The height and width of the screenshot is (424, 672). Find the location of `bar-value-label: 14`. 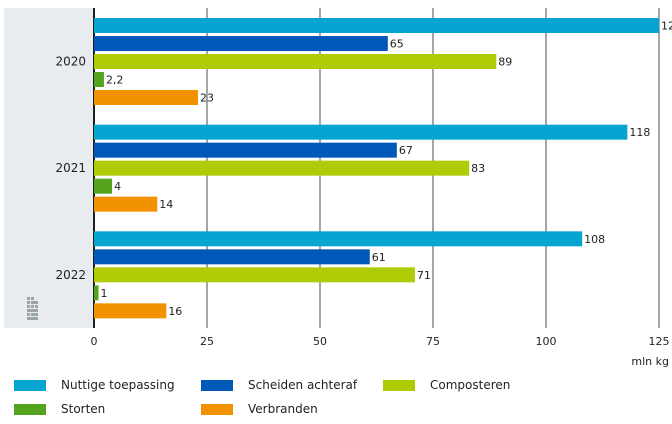

bar-value-label: 14 is located at coordinates (166, 204).